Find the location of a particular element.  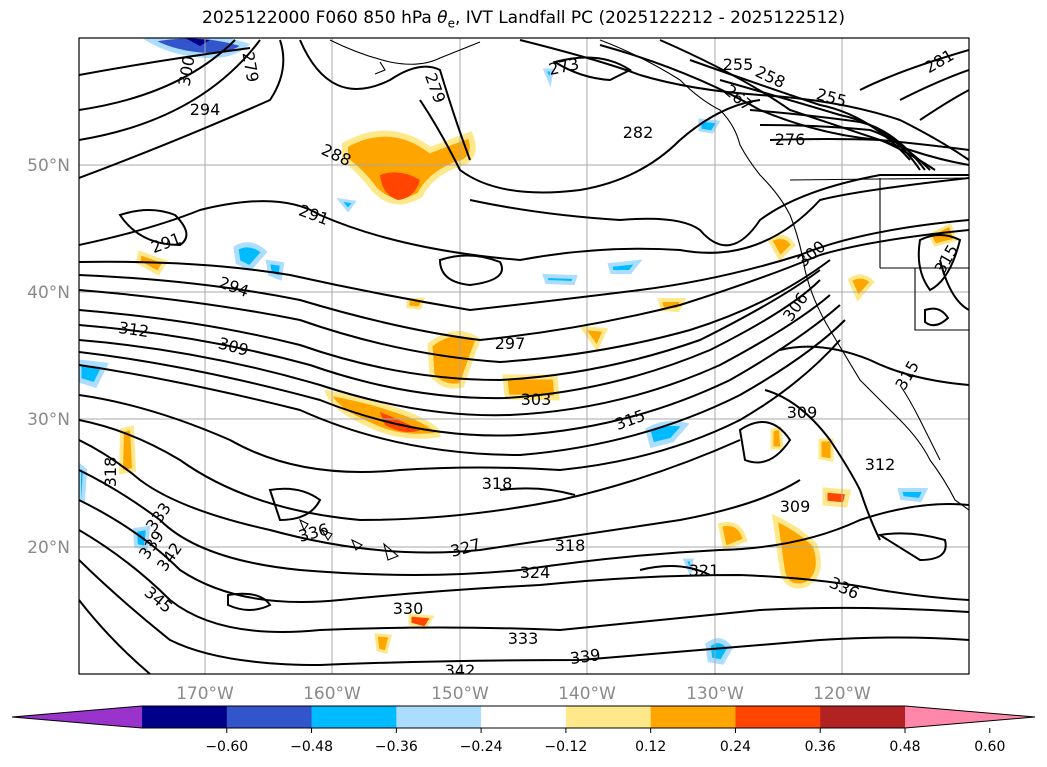

colorbar-extend-high is located at coordinates (970, 717).